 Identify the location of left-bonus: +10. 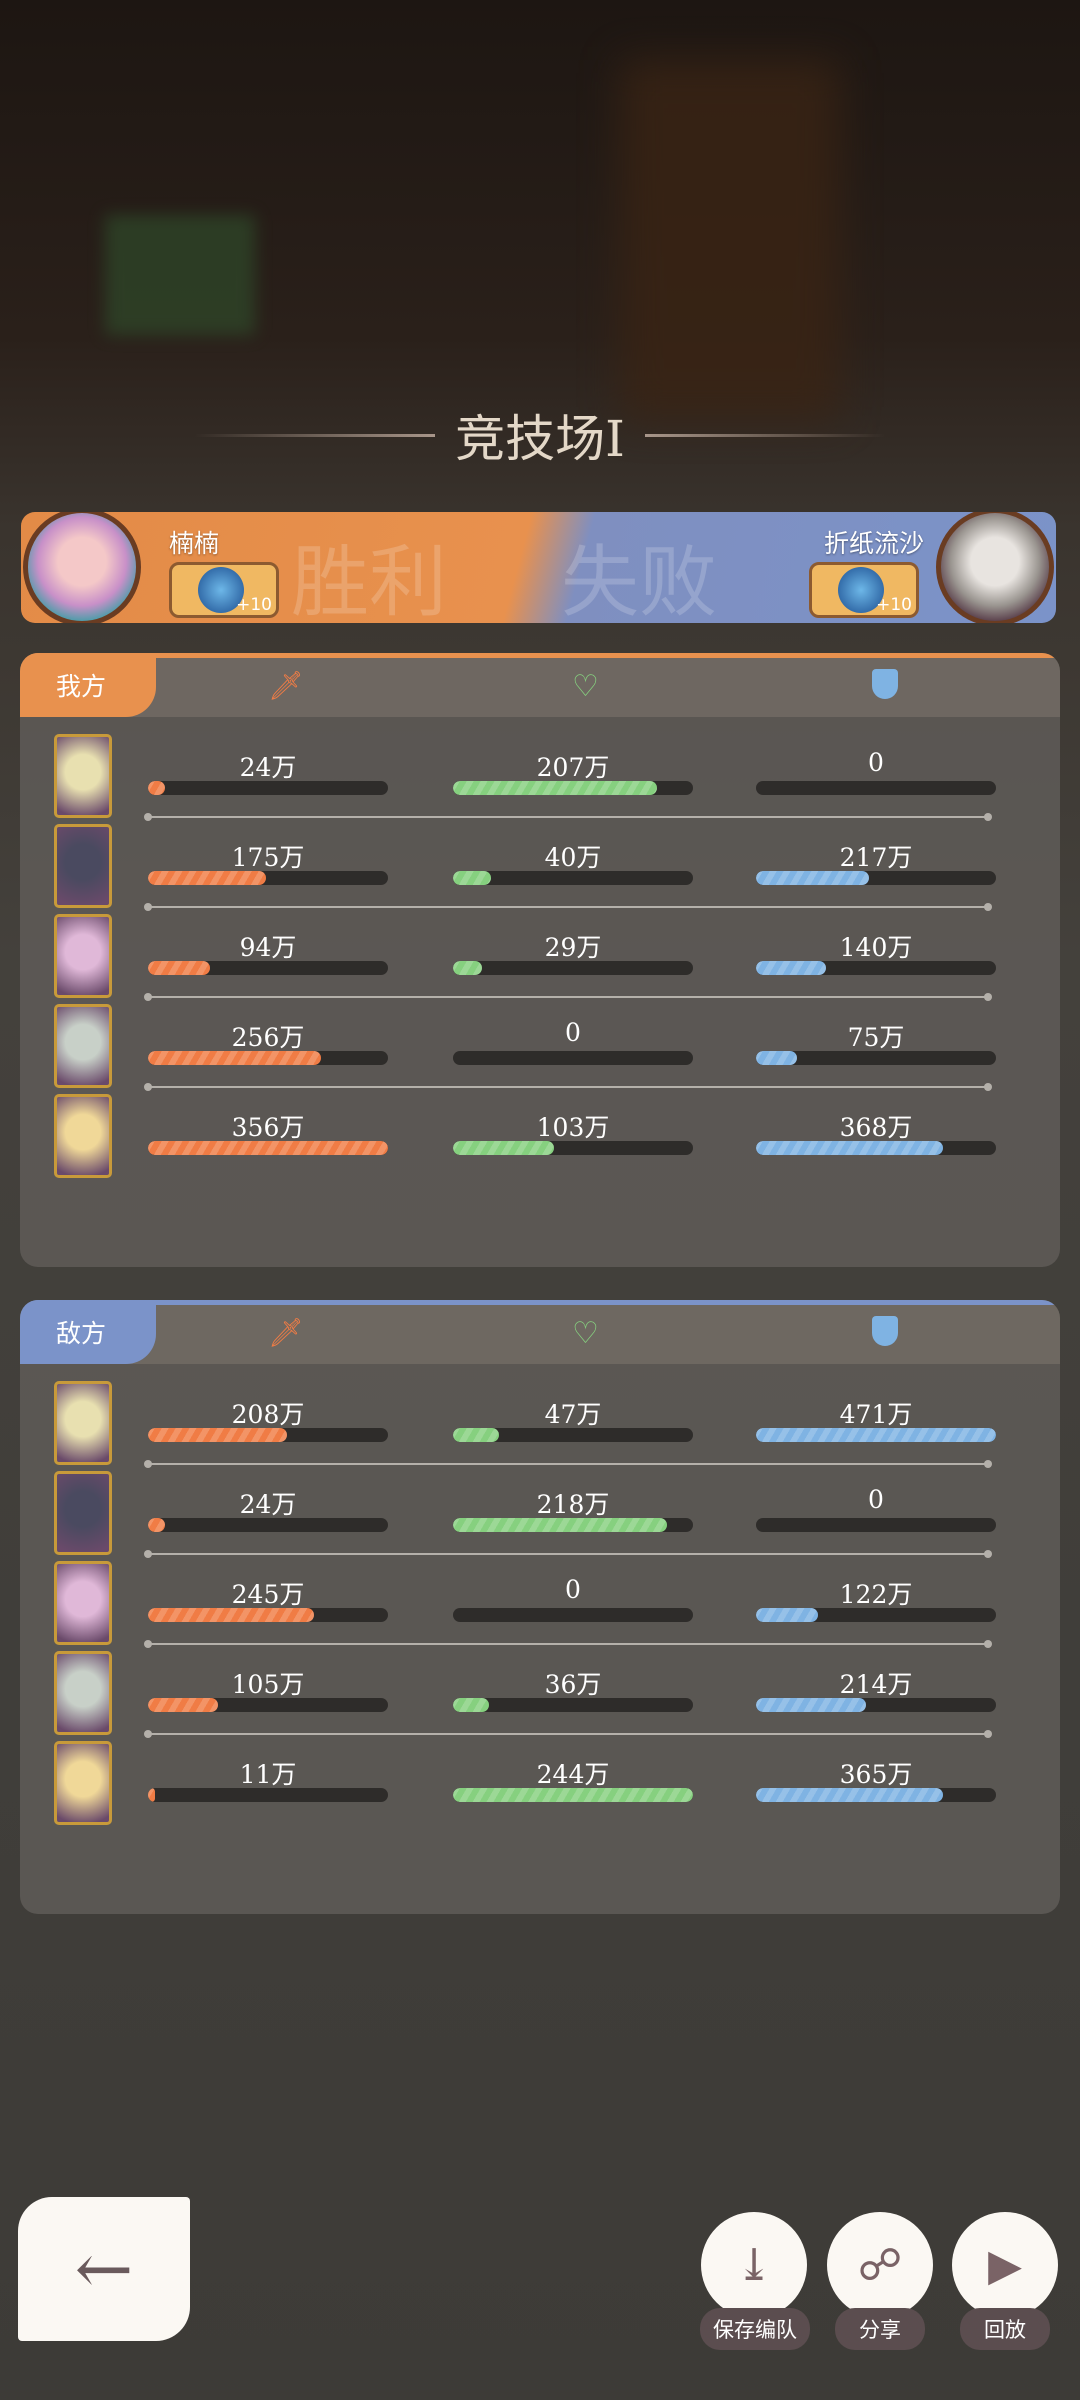
(254, 605).